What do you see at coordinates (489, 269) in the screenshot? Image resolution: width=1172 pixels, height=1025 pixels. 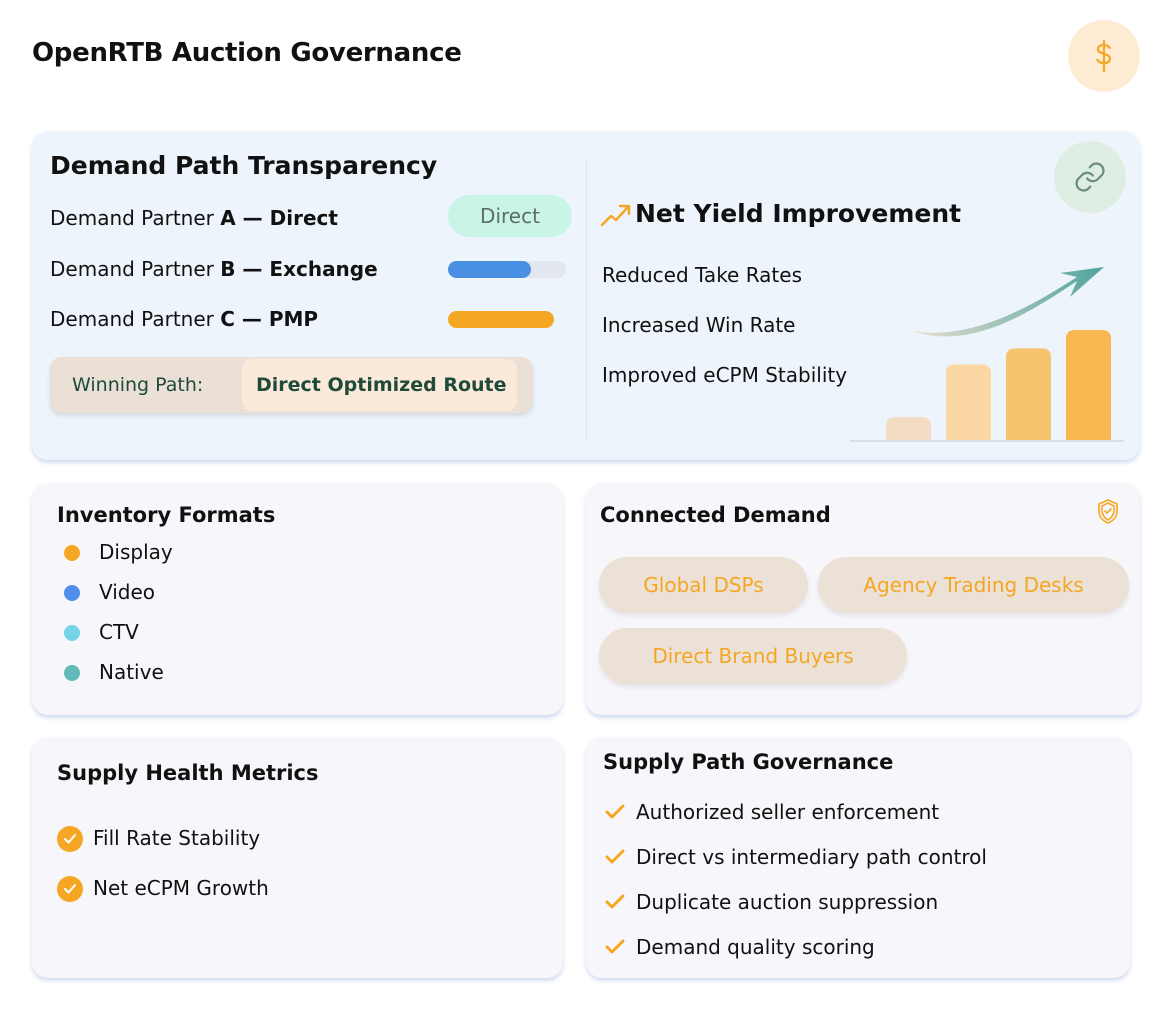 I see `partner-b-progress-fill` at bounding box center [489, 269].